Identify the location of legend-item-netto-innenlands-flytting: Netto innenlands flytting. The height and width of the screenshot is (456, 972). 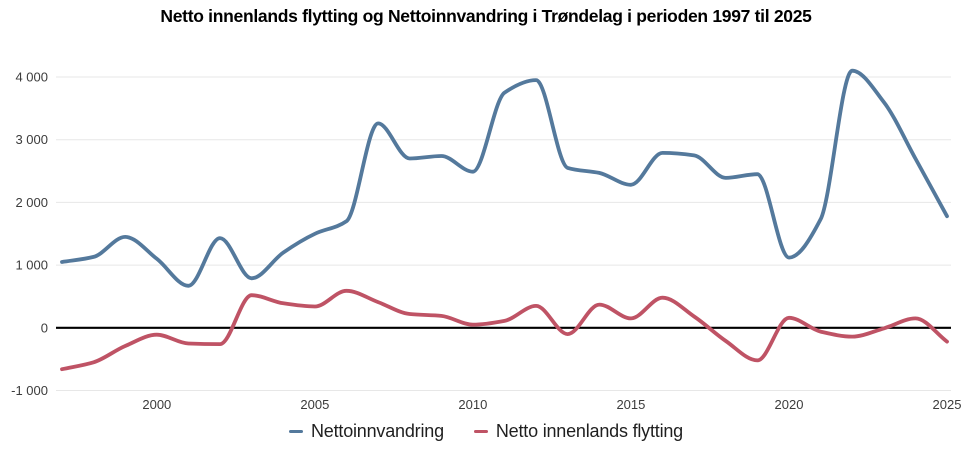
(578, 431).